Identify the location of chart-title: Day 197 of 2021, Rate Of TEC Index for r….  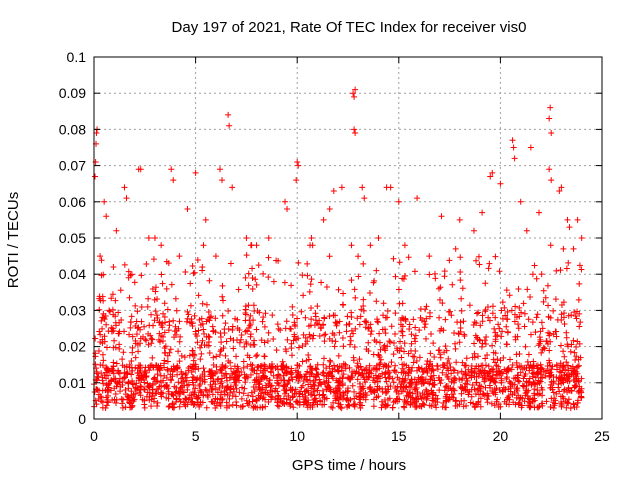
(349, 27).